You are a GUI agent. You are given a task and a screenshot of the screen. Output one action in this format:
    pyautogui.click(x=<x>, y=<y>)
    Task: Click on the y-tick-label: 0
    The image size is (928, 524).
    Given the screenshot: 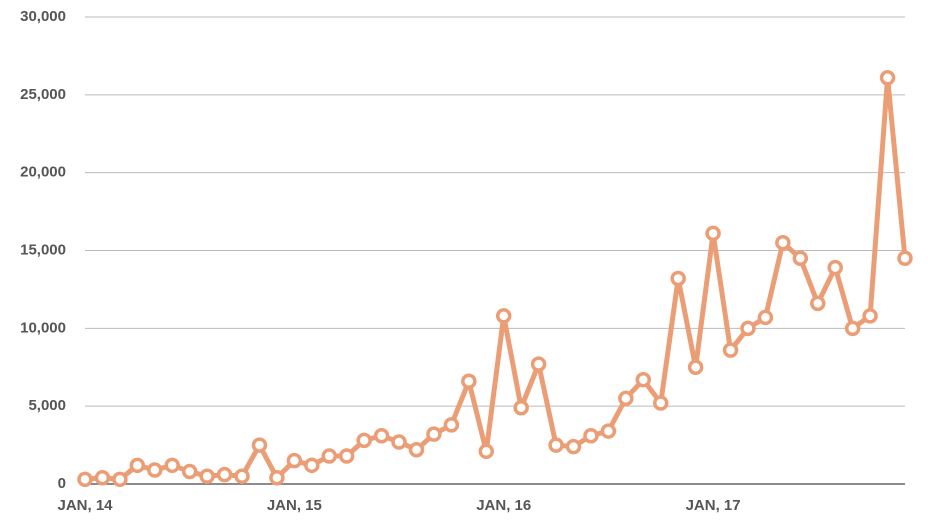 What is the action you would take?
    pyautogui.click(x=62, y=483)
    